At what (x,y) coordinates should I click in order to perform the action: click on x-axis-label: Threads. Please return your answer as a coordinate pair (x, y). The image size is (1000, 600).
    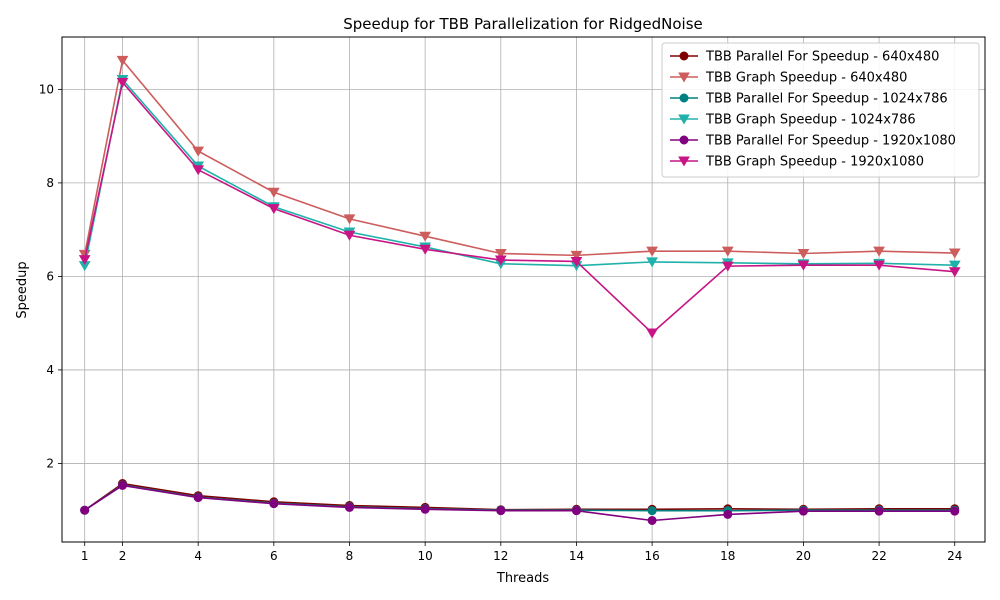
    Looking at the image, I should click on (522, 578).